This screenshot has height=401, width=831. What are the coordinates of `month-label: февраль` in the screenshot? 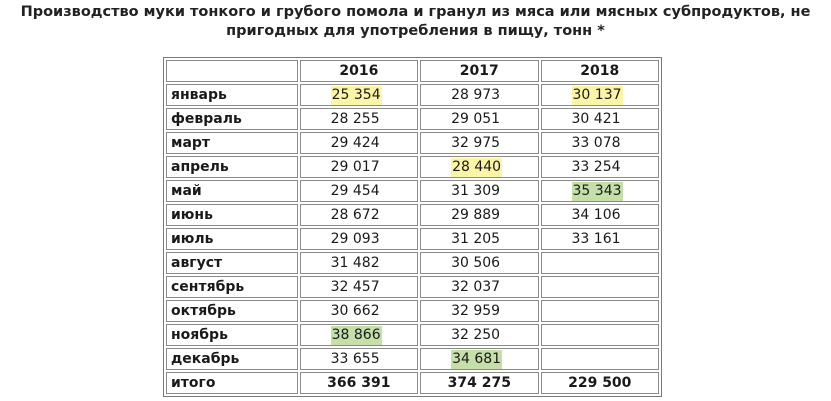 It's located at (232, 119).